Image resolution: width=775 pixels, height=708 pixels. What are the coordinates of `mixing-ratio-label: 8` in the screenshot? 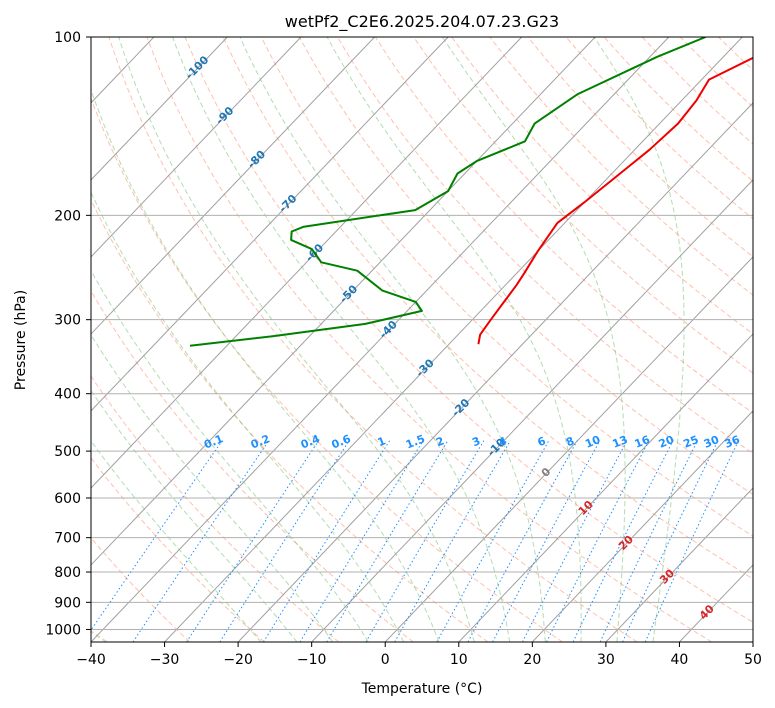 It's located at (570, 441).